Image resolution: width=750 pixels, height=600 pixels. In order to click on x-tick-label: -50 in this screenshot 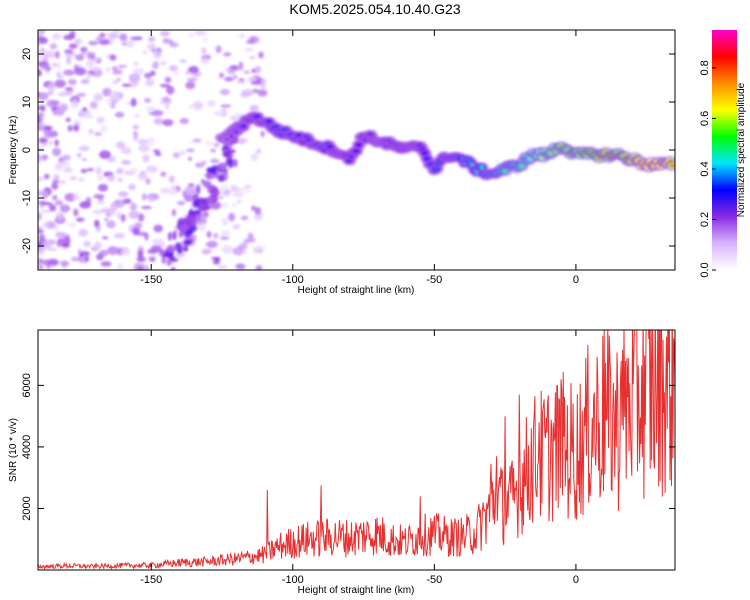, I will do `click(434, 280)`.